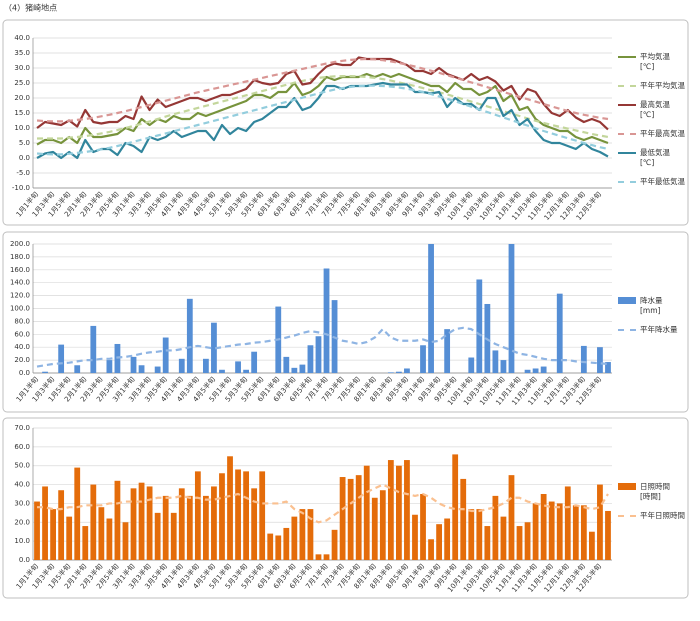 This screenshot has height=621, width=700. What do you see at coordinates (24, 143) in the screenshot?
I see `y-tick-label: 5.0` at bounding box center [24, 143].